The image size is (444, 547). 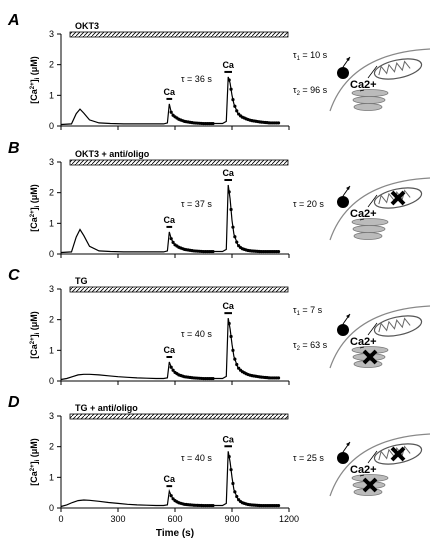 I want to click on panel-letter: B, so click(x=14, y=148).